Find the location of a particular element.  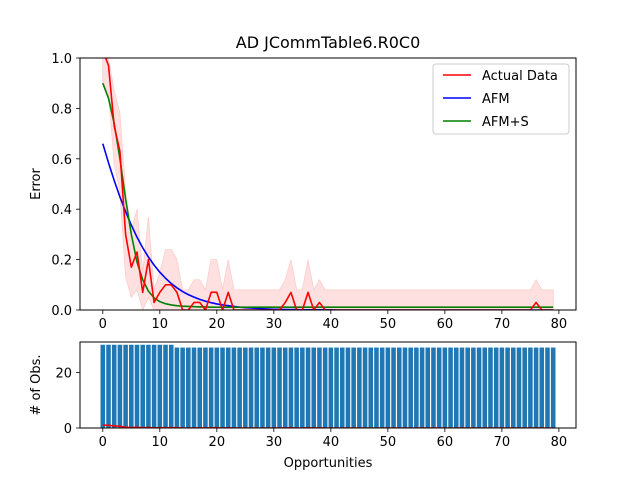

x-axis-ticks: 0 10 20 30 40 50 60 70 80 is located at coordinates (333, 321).